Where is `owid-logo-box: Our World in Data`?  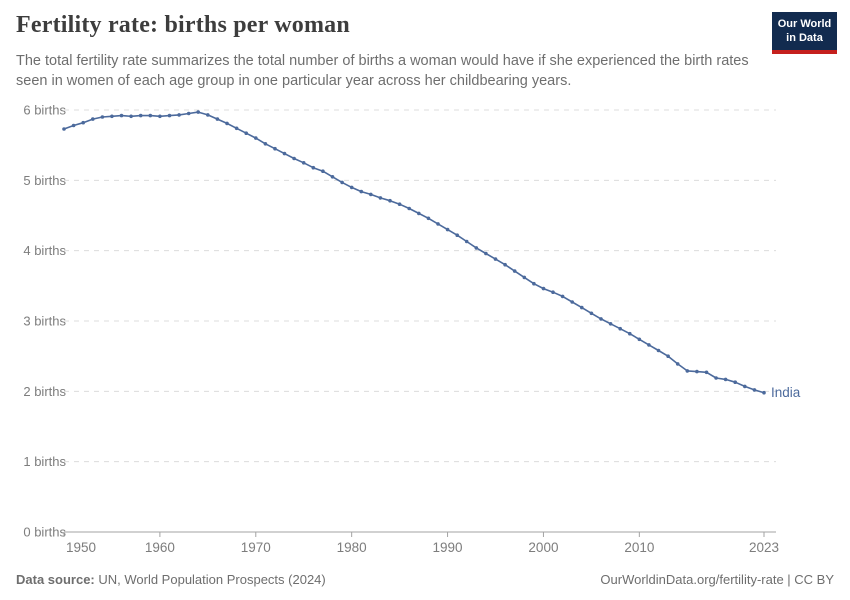
owid-logo-box: Our World in Data is located at coordinates (804, 31).